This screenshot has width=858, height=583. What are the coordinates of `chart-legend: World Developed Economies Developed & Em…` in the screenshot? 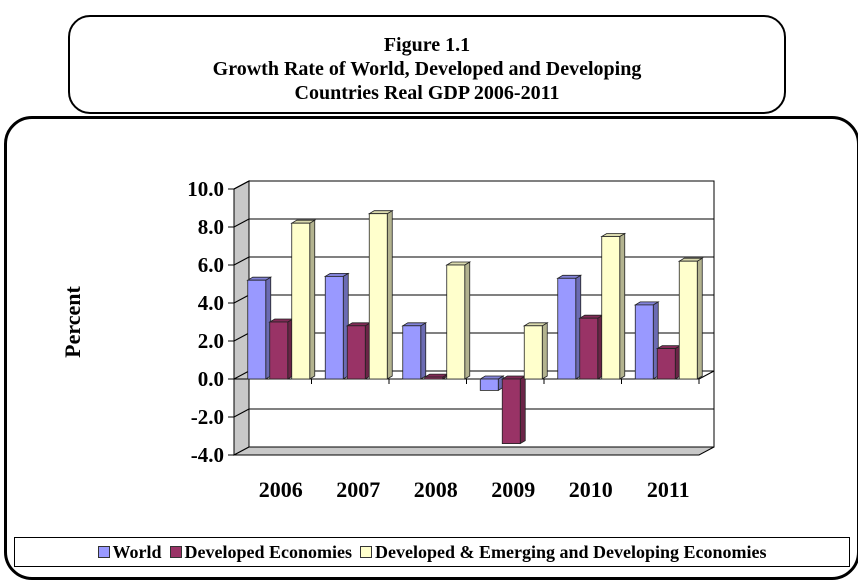 It's located at (432, 552).